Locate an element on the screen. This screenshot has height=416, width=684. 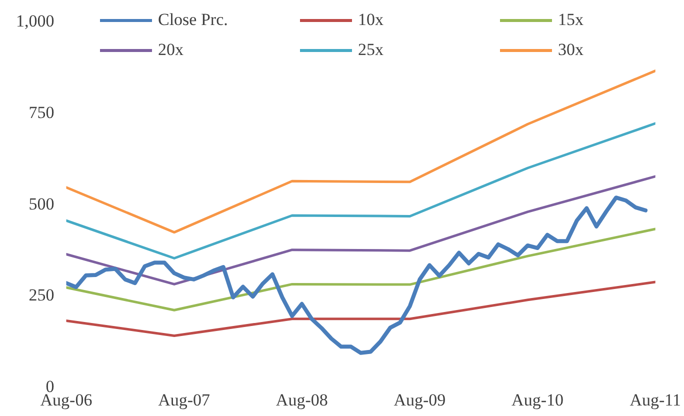
y-tick-label: 250 is located at coordinates (41, 295).